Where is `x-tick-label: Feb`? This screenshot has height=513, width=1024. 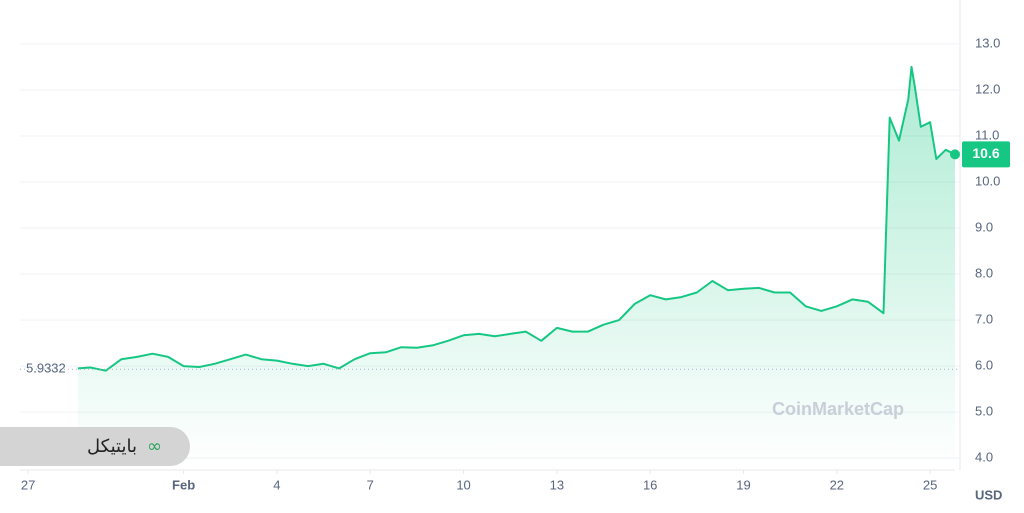
x-tick-label: Feb is located at coordinates (183, 484).